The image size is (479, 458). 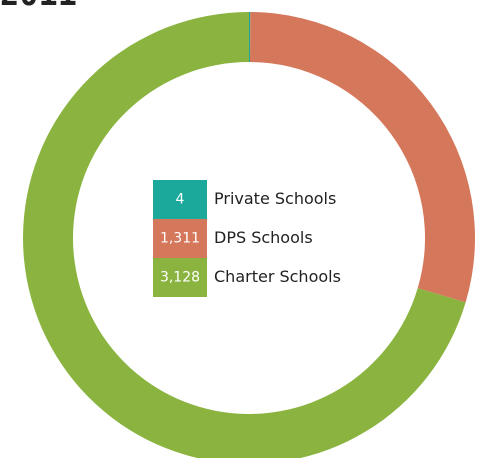 I want to click on value-label: 3,128, so click(x=180, y=278).